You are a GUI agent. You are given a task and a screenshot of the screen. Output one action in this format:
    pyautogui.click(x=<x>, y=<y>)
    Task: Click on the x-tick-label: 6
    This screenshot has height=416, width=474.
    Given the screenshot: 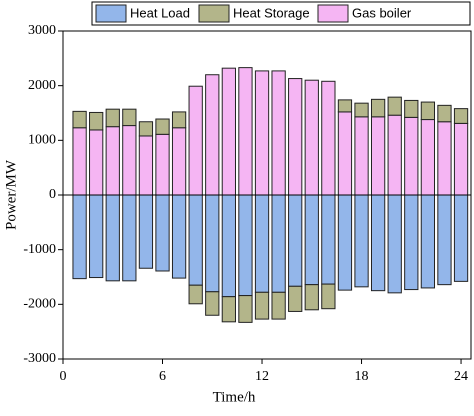 What is the action you would take?
    pyautogui.click(x=162, y=376)
    